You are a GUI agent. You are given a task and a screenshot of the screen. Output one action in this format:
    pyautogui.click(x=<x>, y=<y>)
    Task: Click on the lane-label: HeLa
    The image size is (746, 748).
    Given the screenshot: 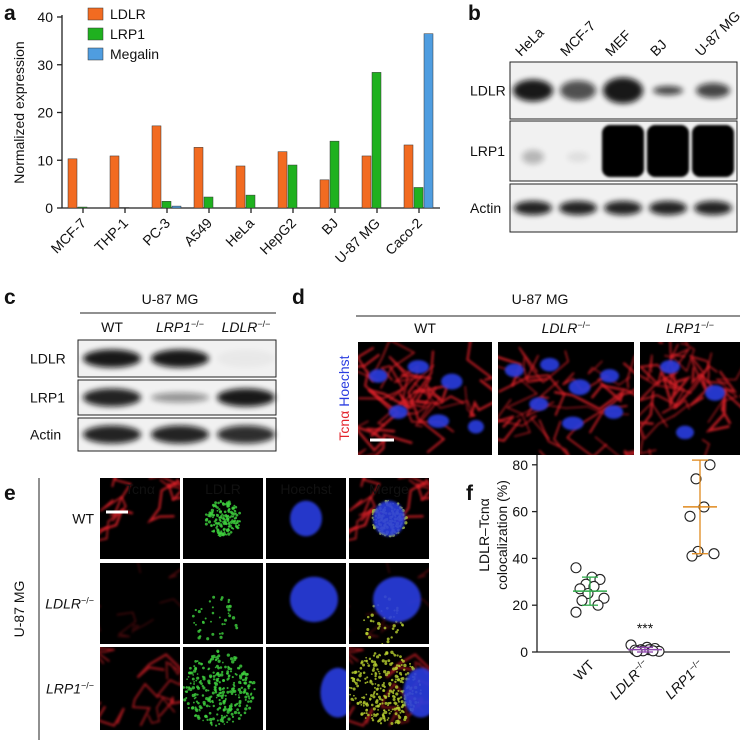 What is the action you would take?
    pyautogui.click(x=529, y=41)
    